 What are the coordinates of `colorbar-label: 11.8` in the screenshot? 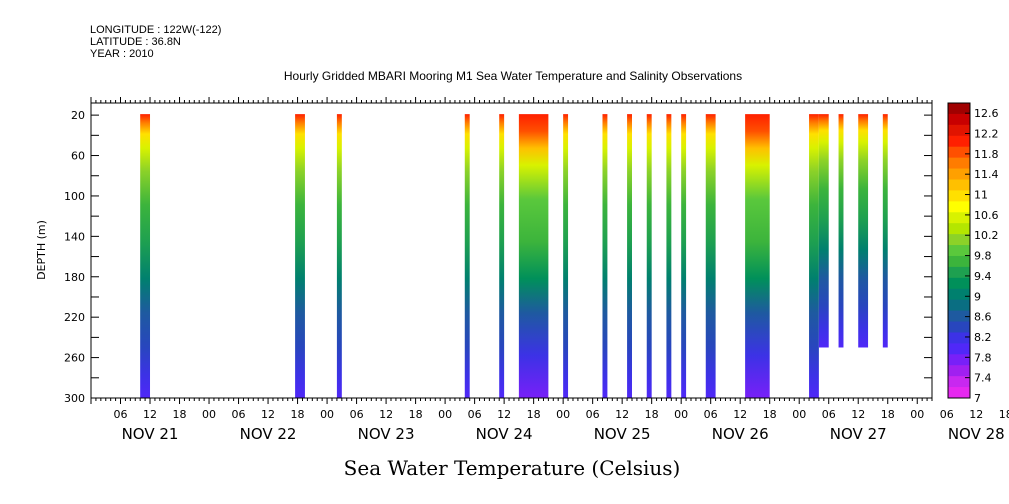 It's located at (986, 154).